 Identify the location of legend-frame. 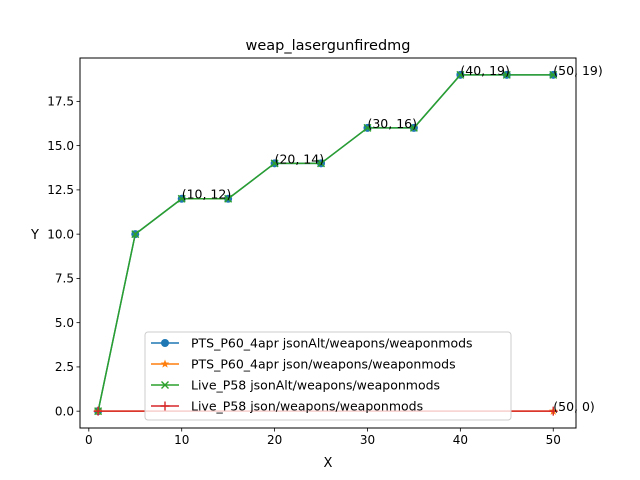
(328, 376).